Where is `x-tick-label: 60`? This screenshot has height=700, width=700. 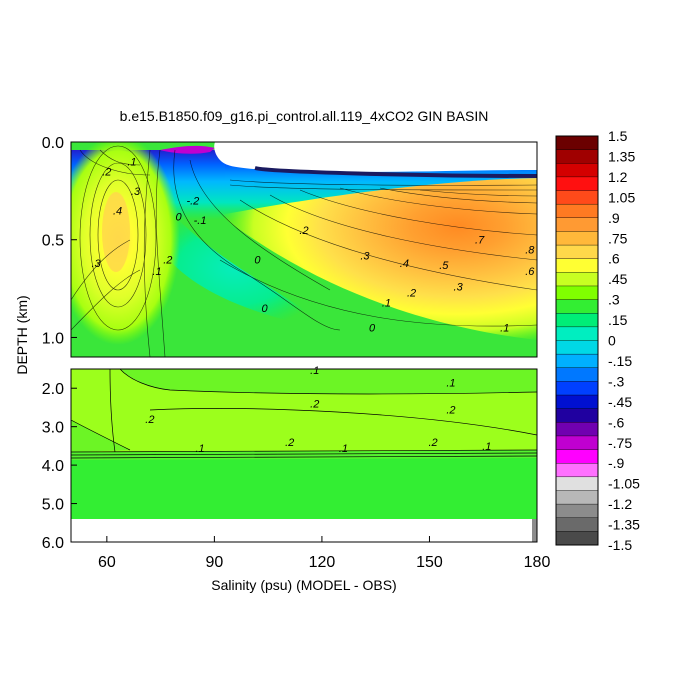 x-tick-label: 60 is located at coordinates (107, 562).